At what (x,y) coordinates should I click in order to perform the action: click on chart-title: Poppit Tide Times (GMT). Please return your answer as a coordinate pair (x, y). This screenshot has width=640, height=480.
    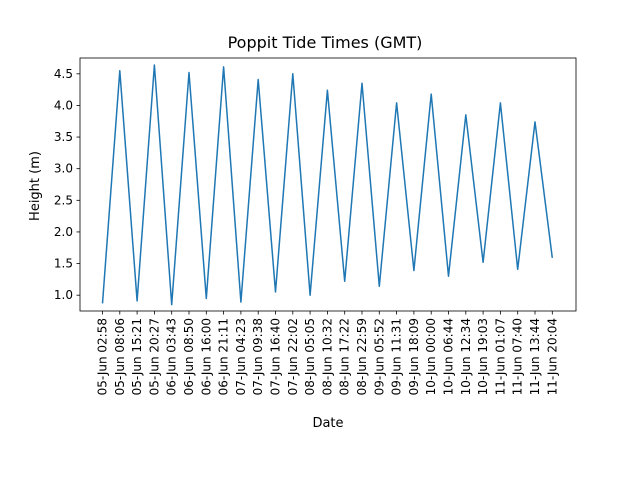
    Looking at the image, I should click on (325, 42).